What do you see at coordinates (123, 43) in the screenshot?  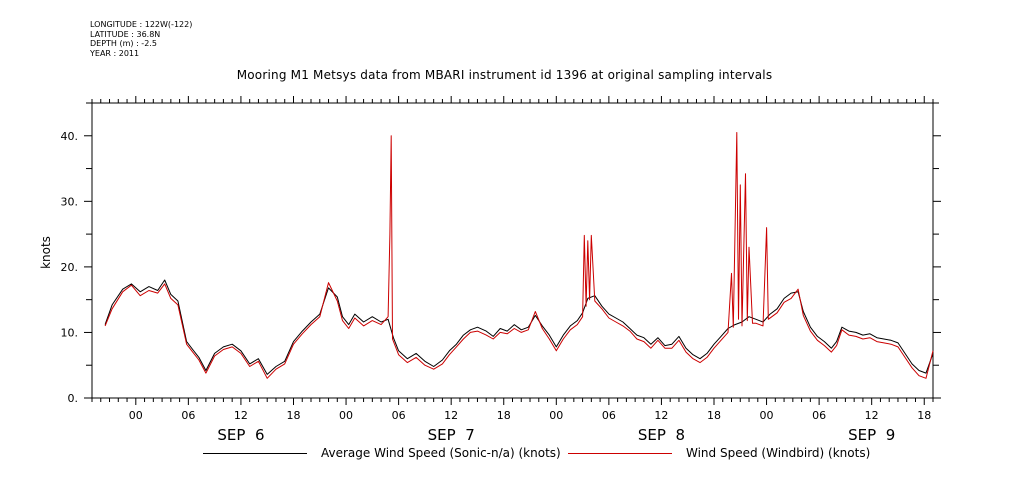 I see `depth-text: DEPTH (m) : -2.5` at bounding box center [123, 43].